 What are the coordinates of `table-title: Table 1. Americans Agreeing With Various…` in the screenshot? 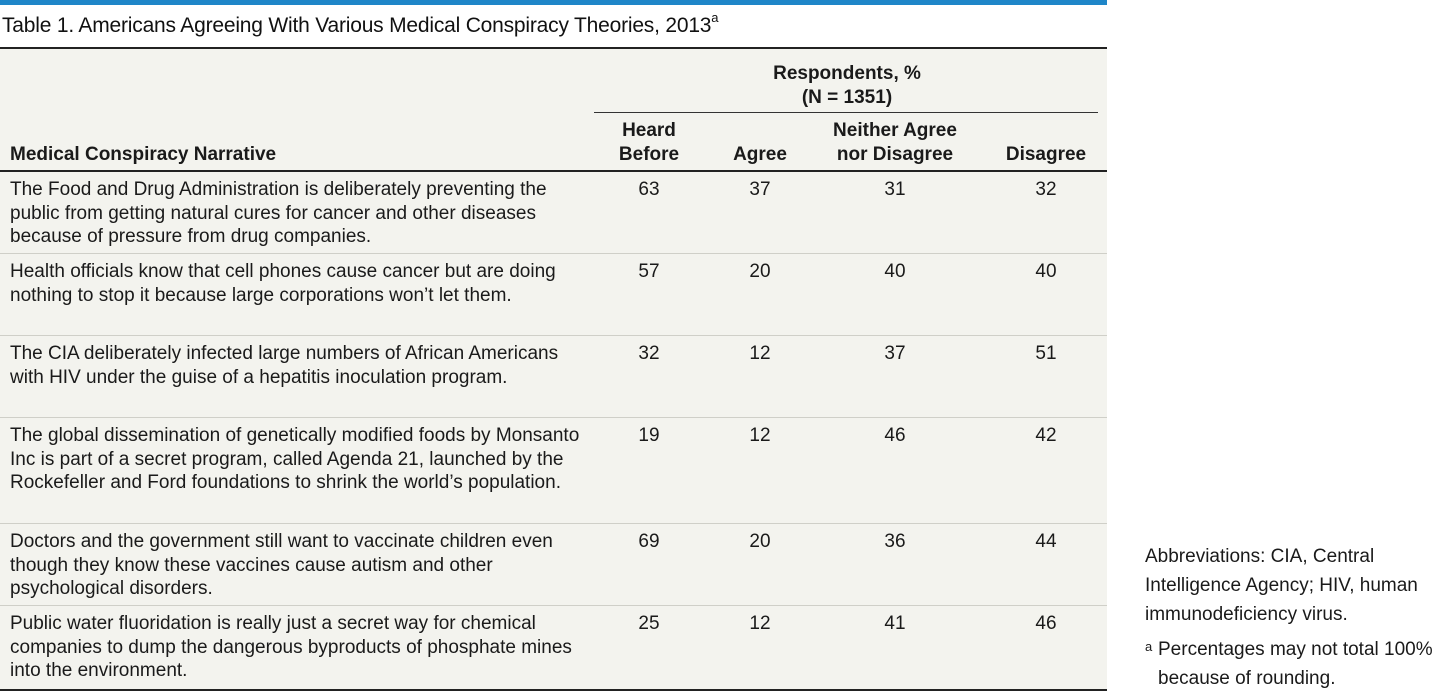 It's located at (360, 25).